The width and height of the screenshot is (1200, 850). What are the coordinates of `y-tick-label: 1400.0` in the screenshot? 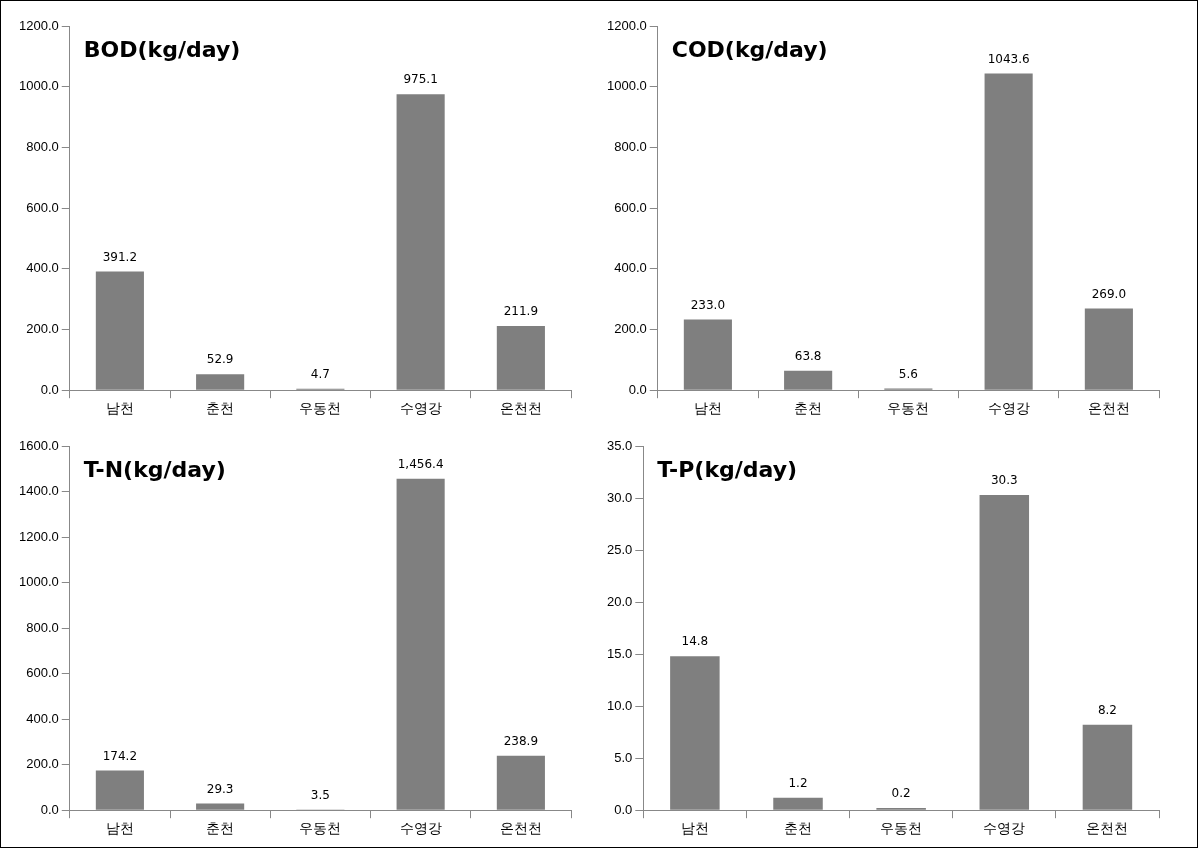 It's located at (39, 491).